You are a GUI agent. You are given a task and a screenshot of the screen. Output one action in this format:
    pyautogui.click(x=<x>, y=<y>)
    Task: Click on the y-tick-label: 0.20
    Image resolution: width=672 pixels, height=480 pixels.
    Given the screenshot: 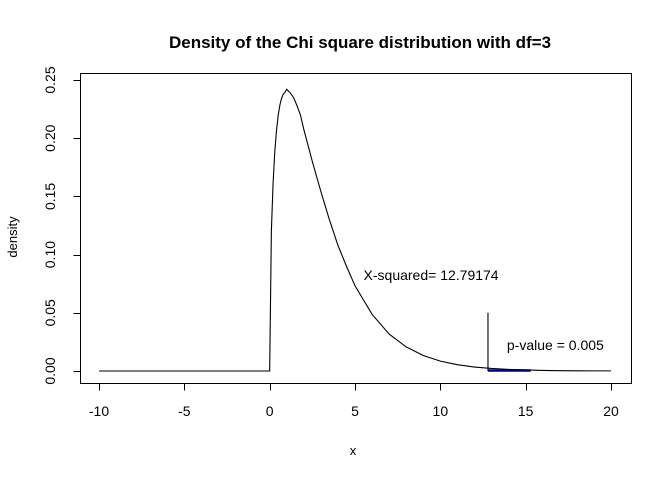 What is the action you would take?
    pyautogui.click(x=50, y=137)
    